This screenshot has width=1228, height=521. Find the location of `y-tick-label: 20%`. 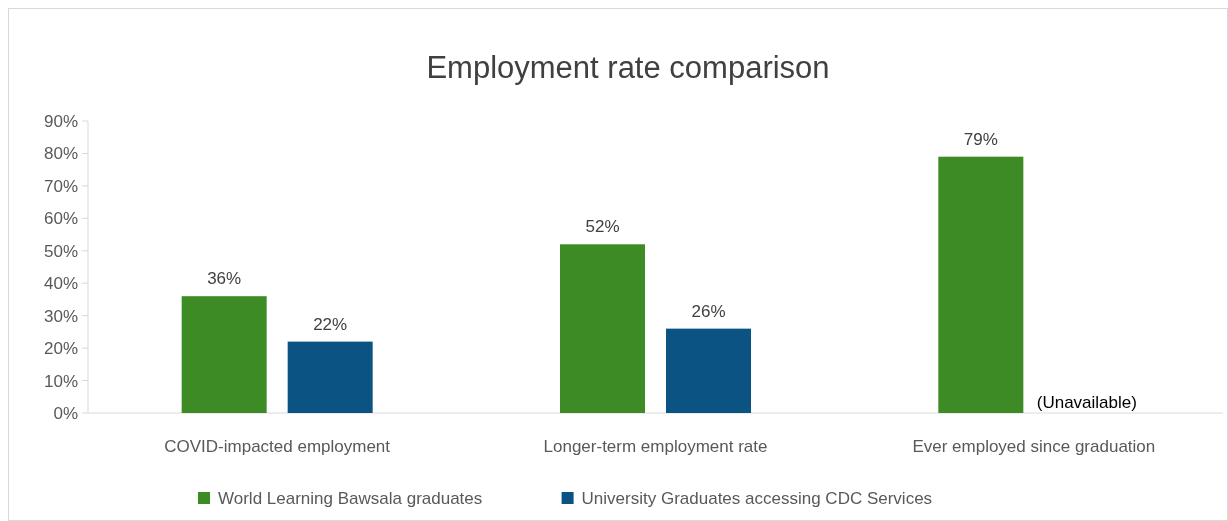

y-tick-label: 20% is located at coordinates (60, 349).